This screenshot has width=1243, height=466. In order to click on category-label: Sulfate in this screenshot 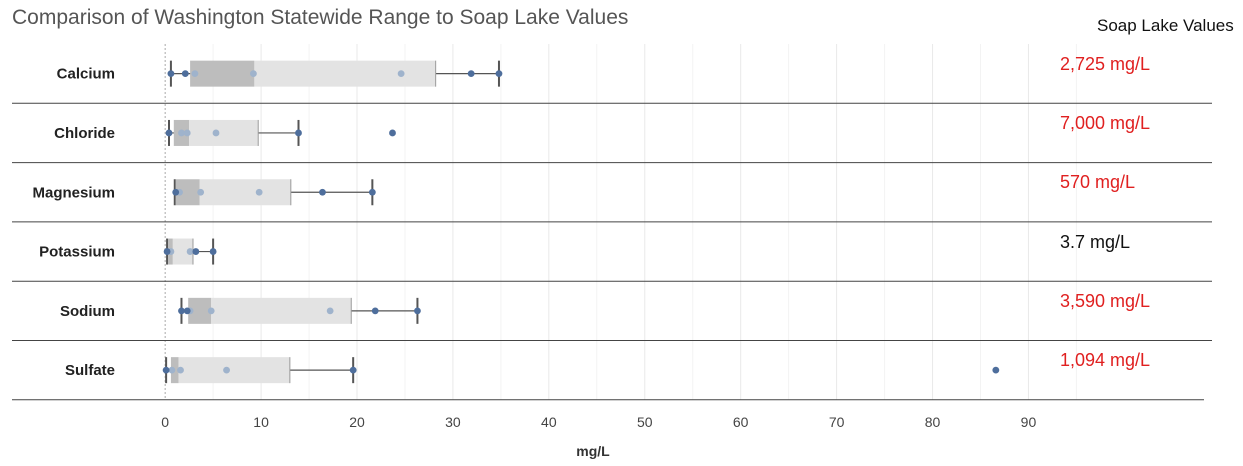, I will do `click(90, 370)`.